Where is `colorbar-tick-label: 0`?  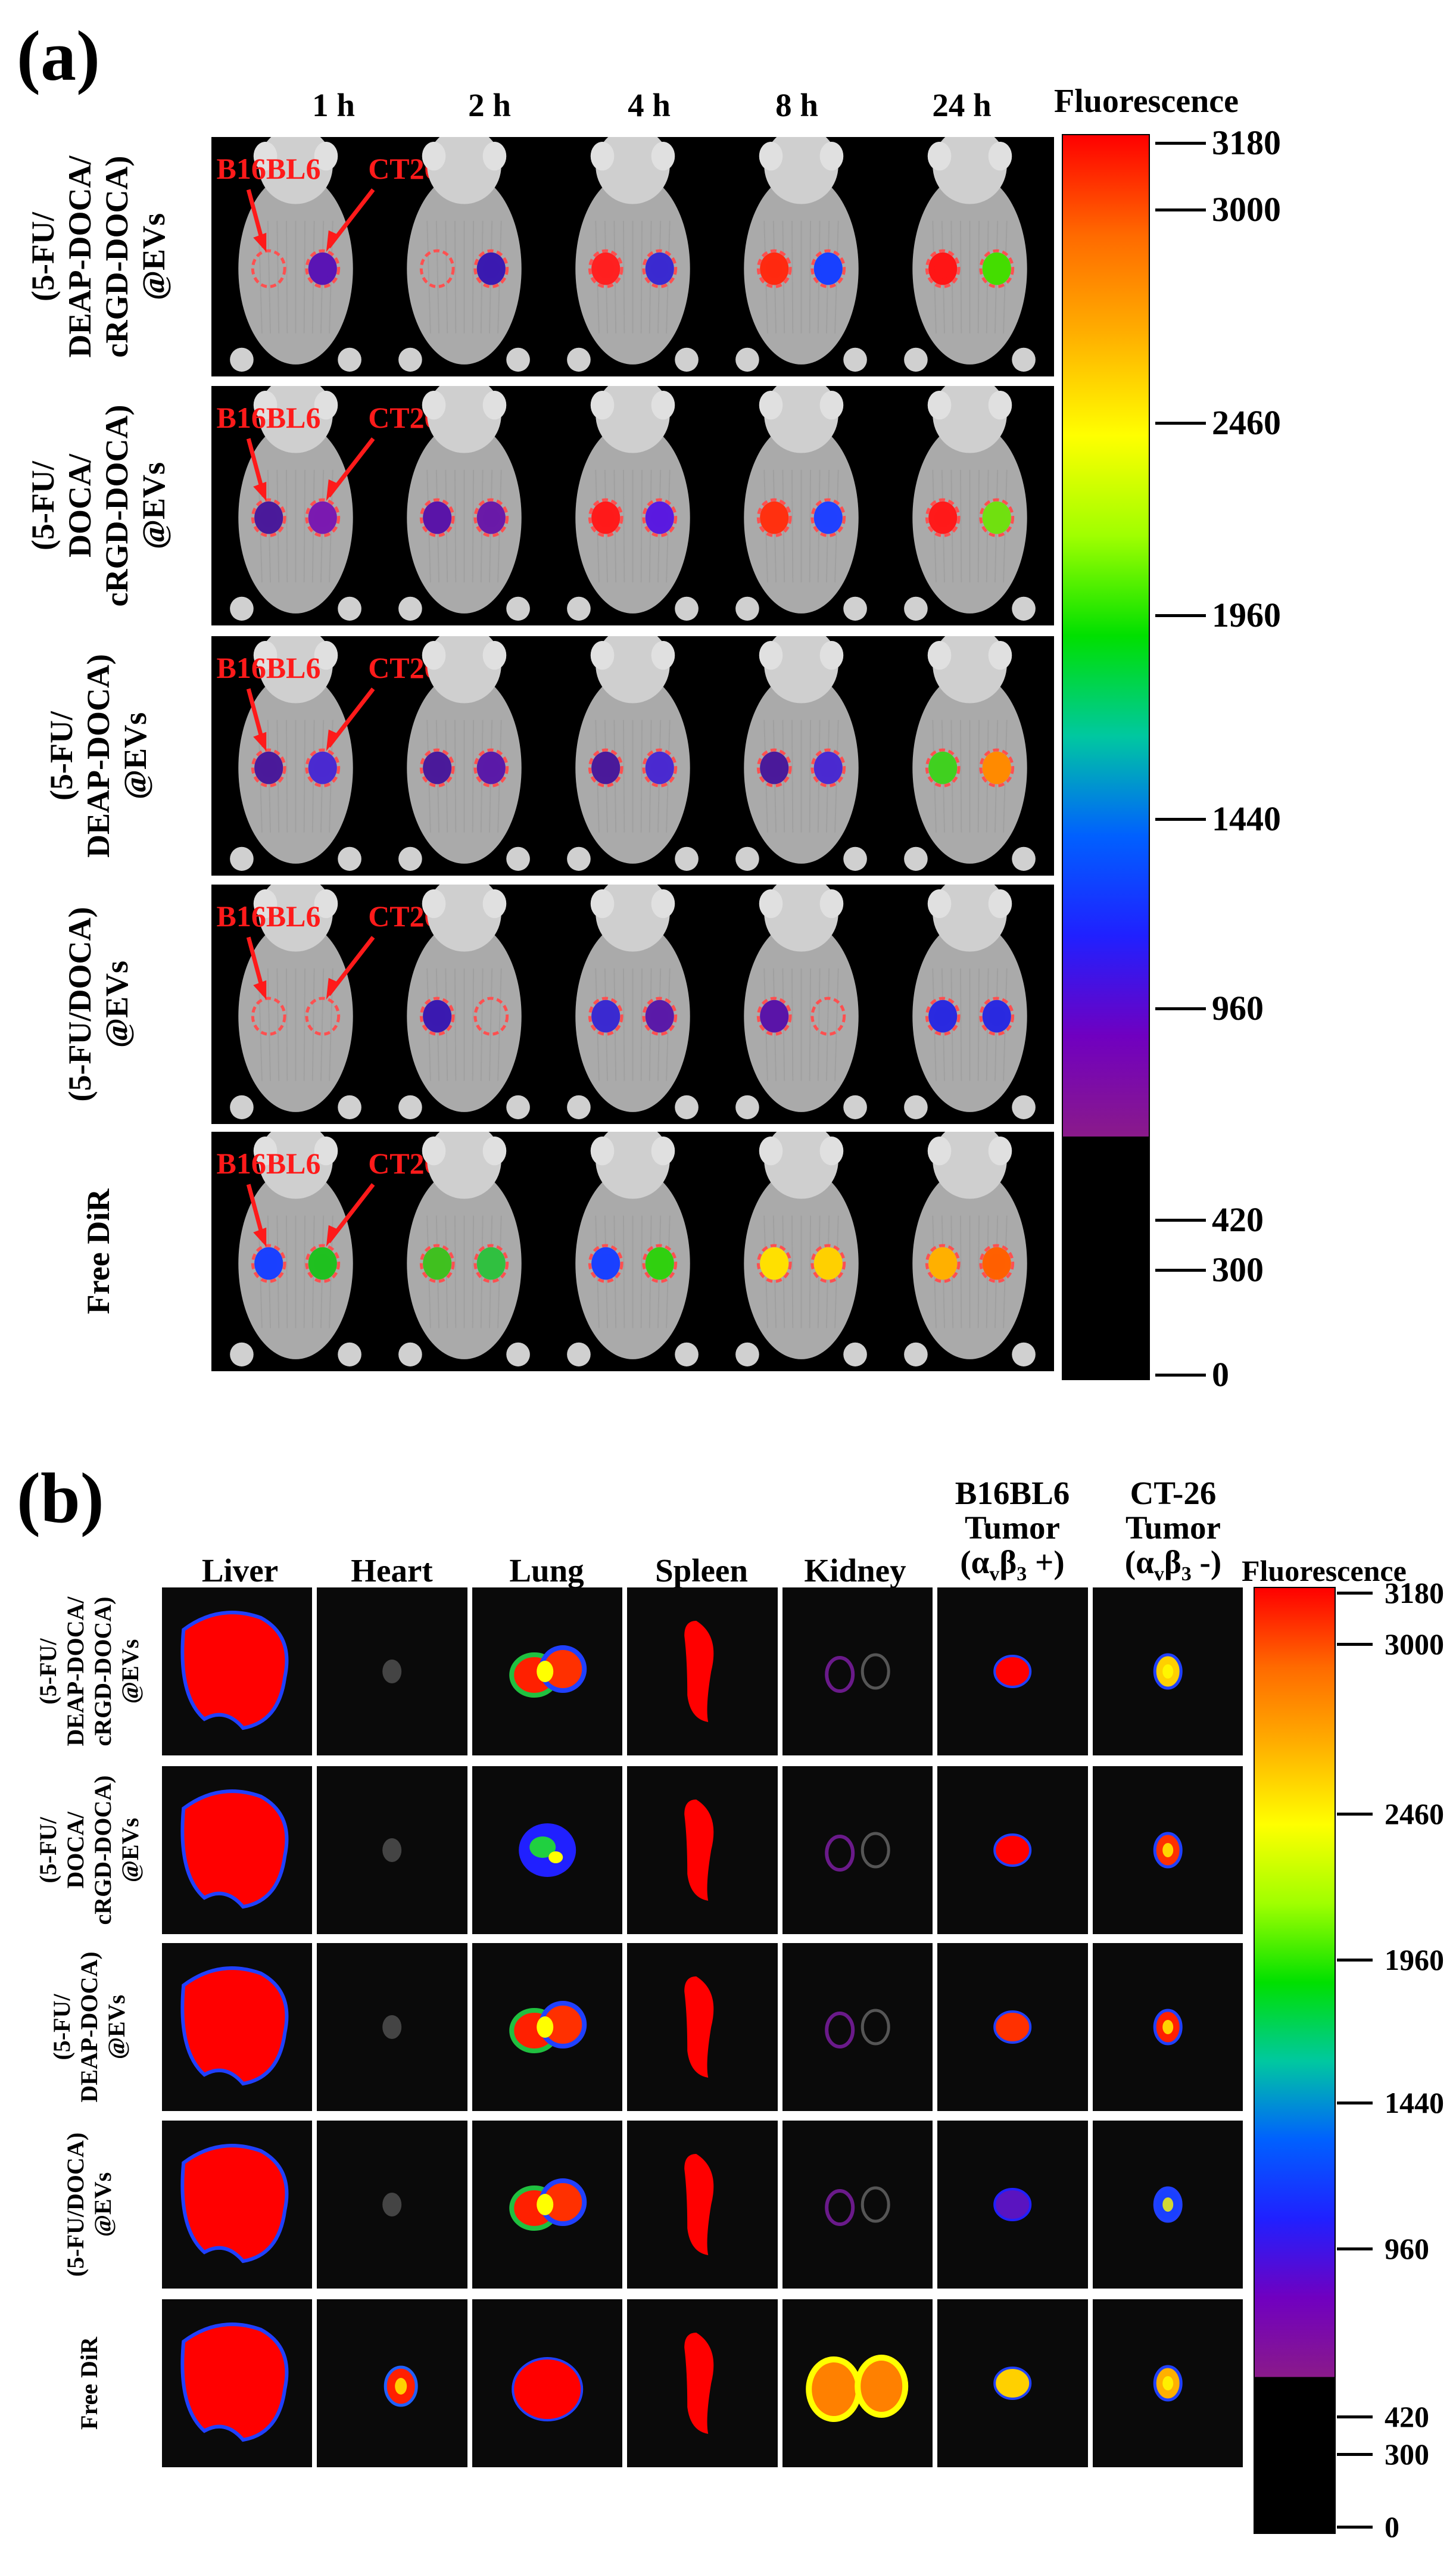
colorbar-tick-label: 0 is located at coordinates (1220, 1375).